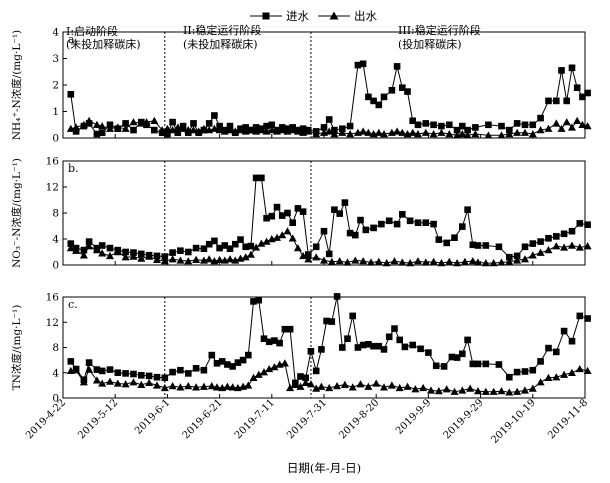 This screenshot has width=610, height=483. I want to click on y-axis-title: NH₄⁺-N浓度/(mg·L⁻¹), so click(16, 85).